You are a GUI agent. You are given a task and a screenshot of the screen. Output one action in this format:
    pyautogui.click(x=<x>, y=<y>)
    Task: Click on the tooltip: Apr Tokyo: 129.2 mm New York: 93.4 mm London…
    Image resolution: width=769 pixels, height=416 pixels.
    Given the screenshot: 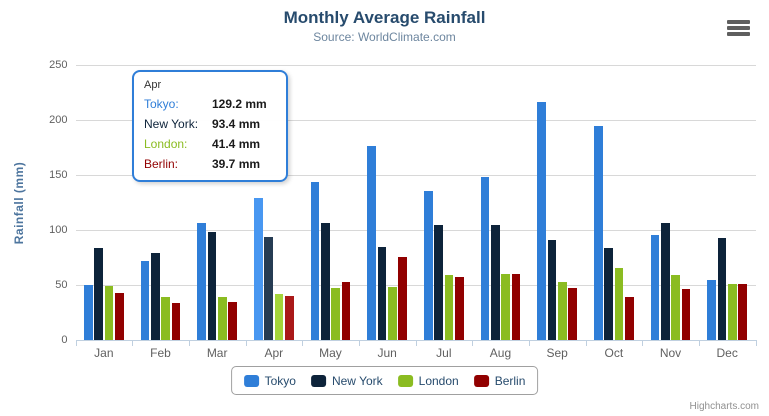 What is the action you would take?
    pyautogui.click(x=210, y=126)
    